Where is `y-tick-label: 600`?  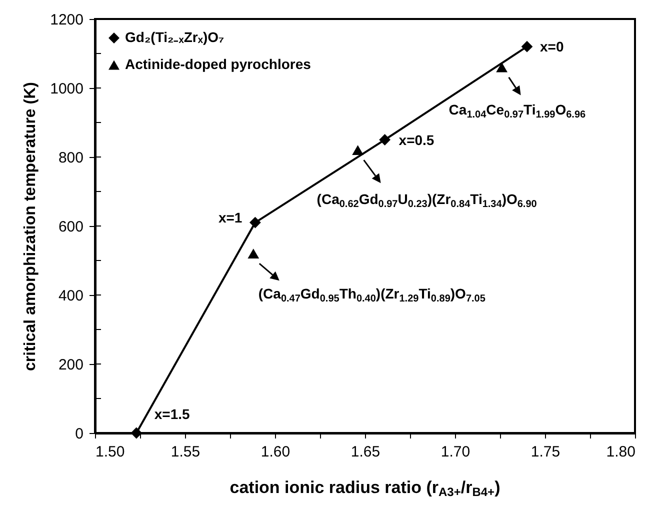 y-tick-label: 600 is located at coordinates (71, 227).